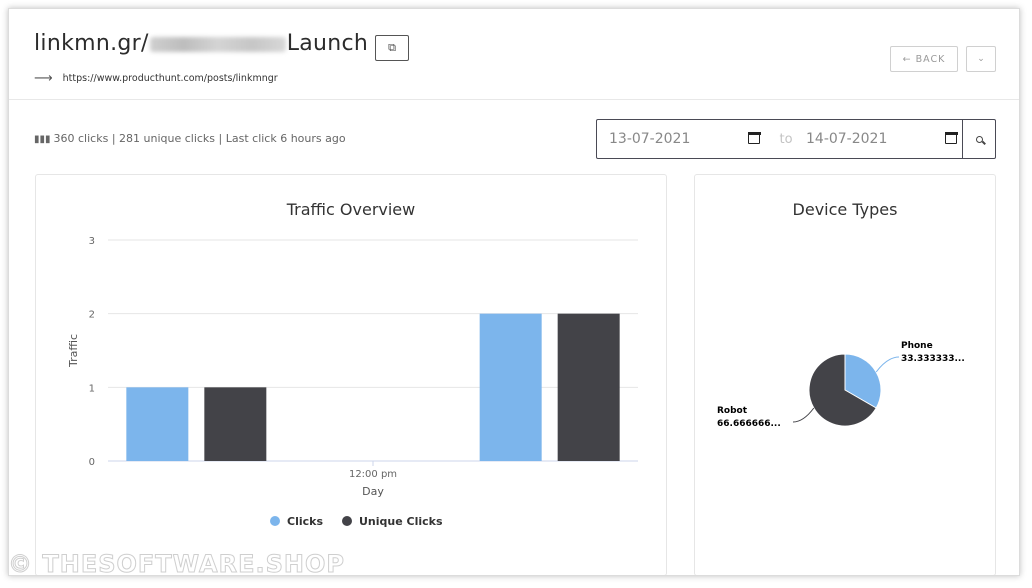 The image size is (1032, 588). I want to click on device-chart-title: Device Types, so click(845, 209).